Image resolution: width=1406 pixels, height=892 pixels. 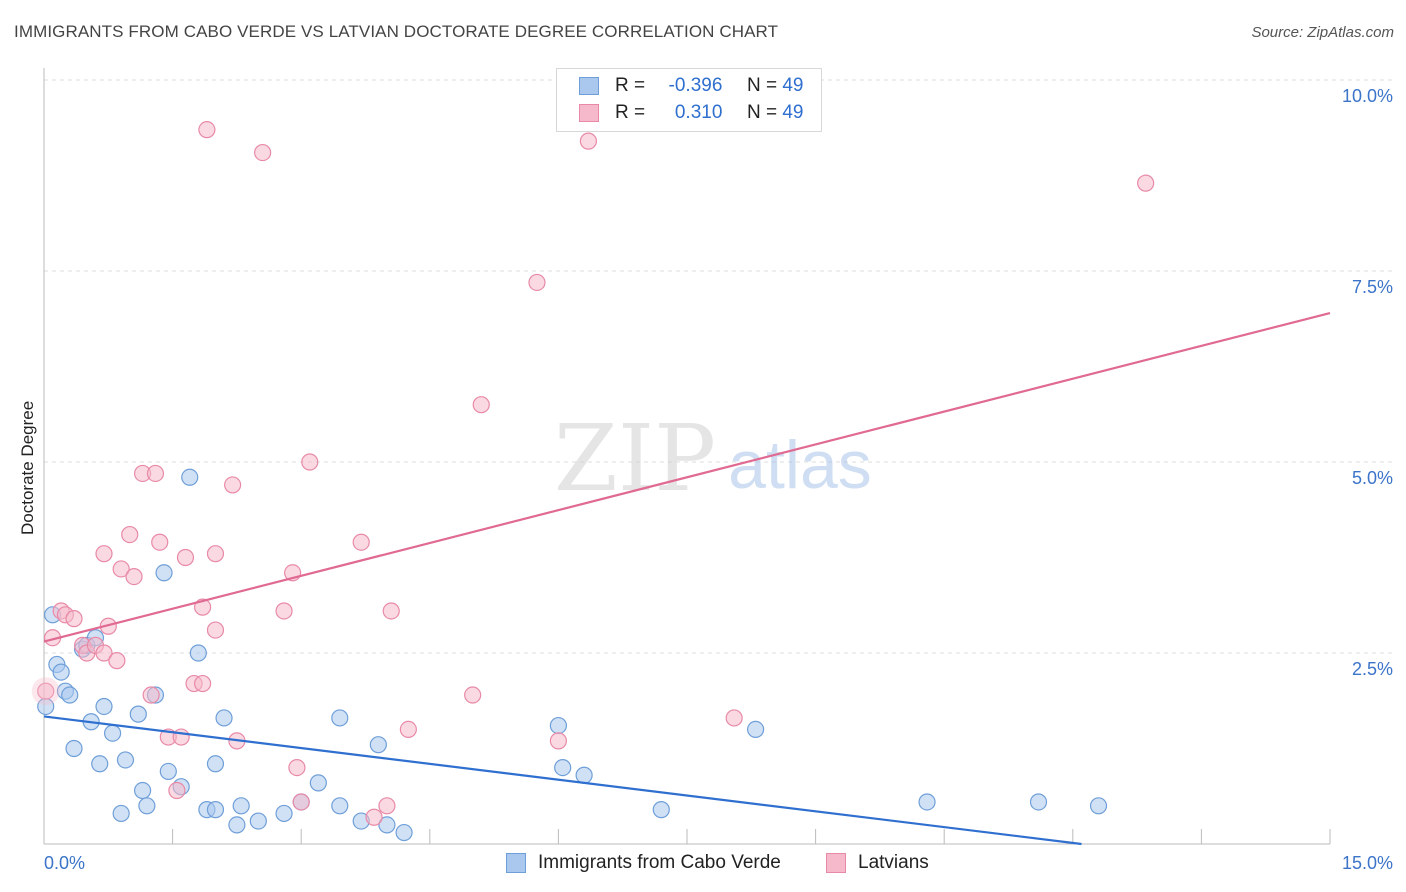 I want to click on bottom-legend-item-blue: Immigrants from Cabo Verde, so click(x=656, y=864).